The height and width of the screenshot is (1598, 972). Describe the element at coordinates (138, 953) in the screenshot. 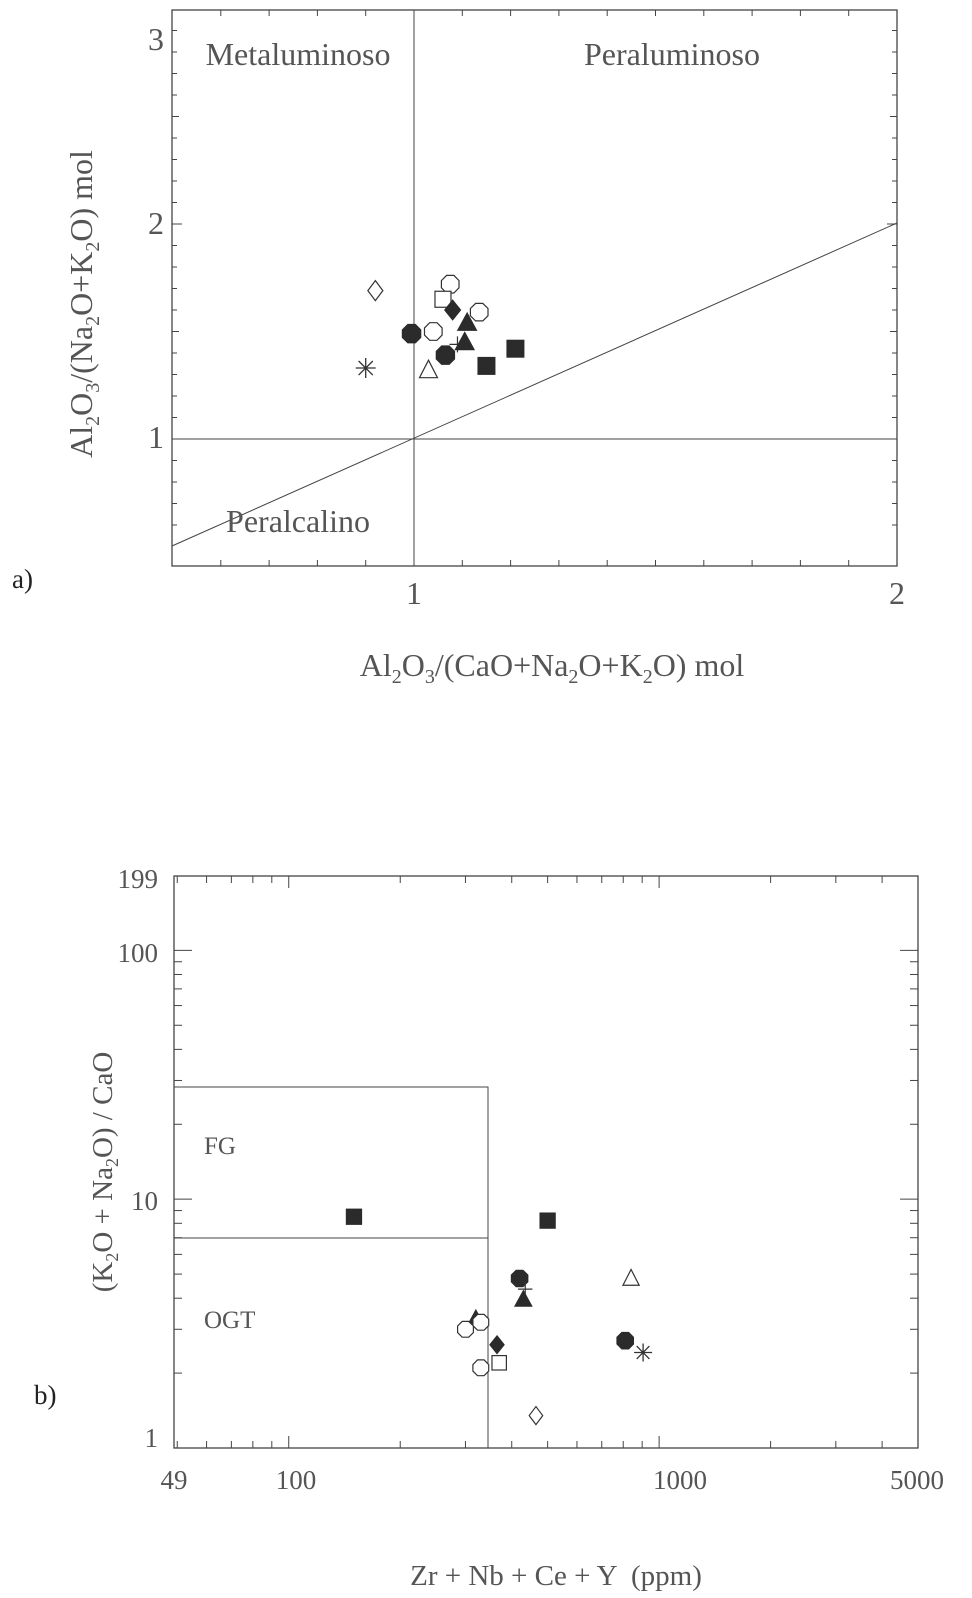

I see `y-tick-label-100: 100` at that location.